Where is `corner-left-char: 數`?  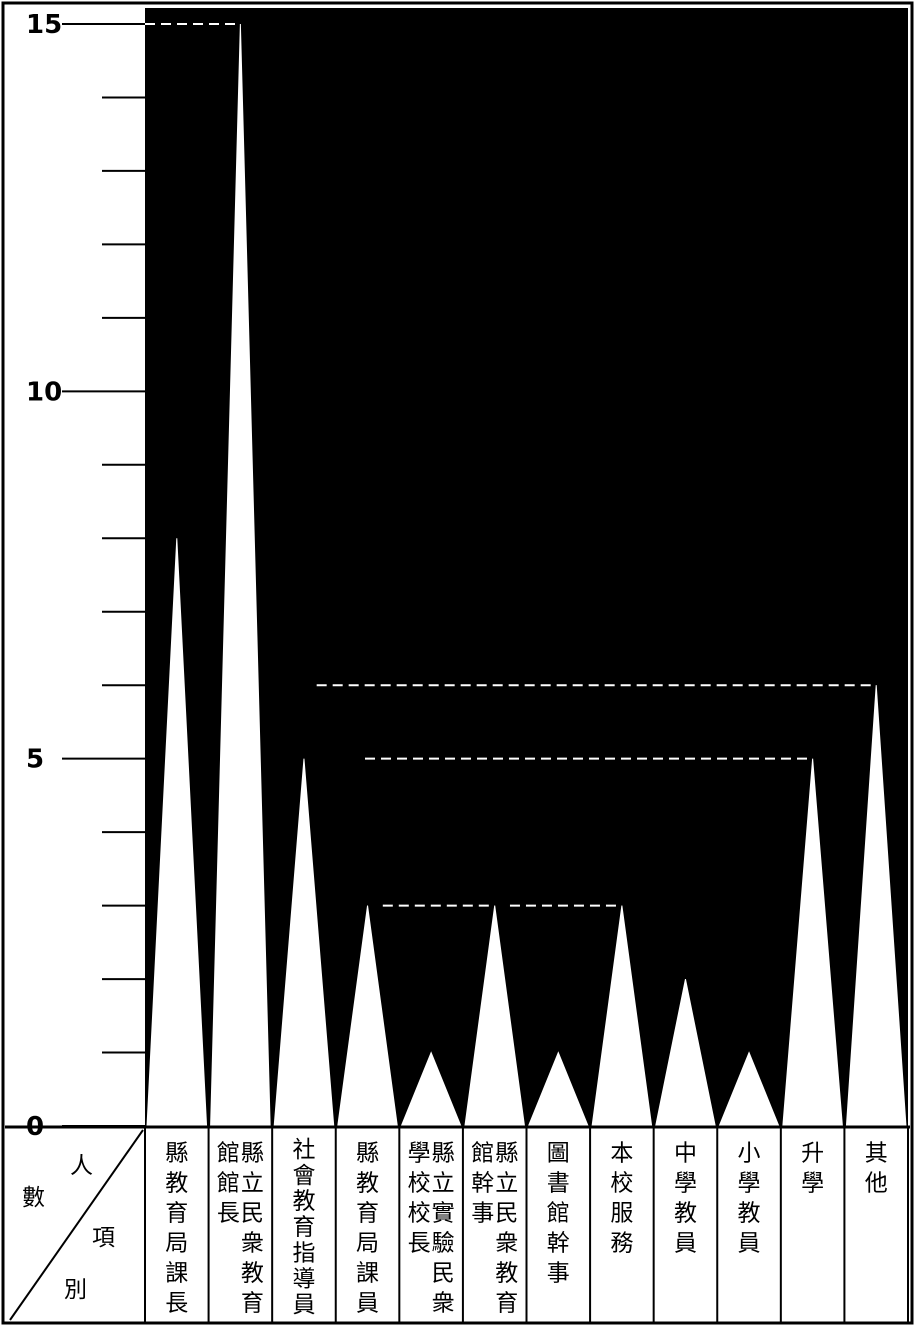 corner-left-char: 數 is located at coordinates (33, 1198).